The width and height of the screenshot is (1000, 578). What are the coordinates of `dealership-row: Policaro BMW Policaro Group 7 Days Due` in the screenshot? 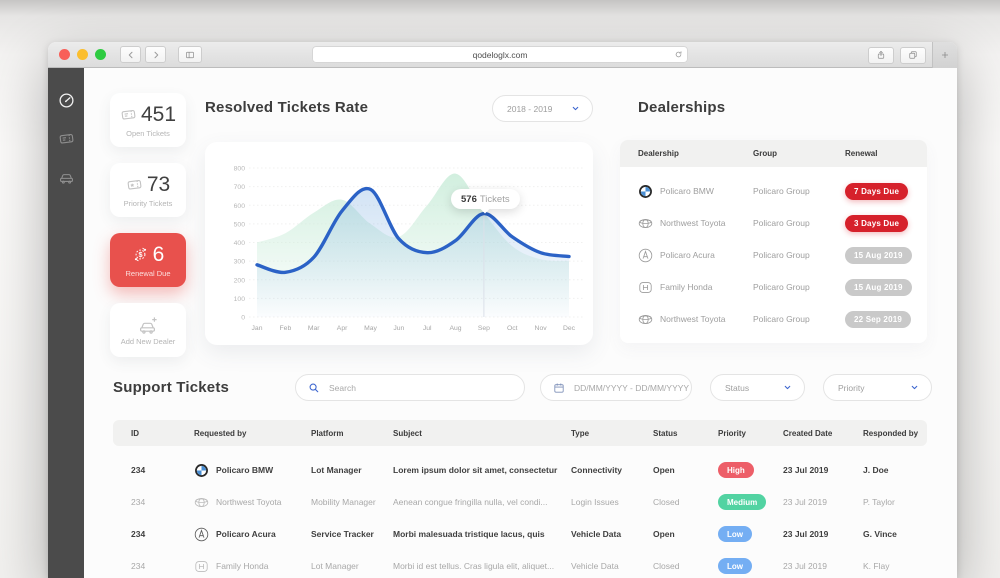 It's located at (773, 191).